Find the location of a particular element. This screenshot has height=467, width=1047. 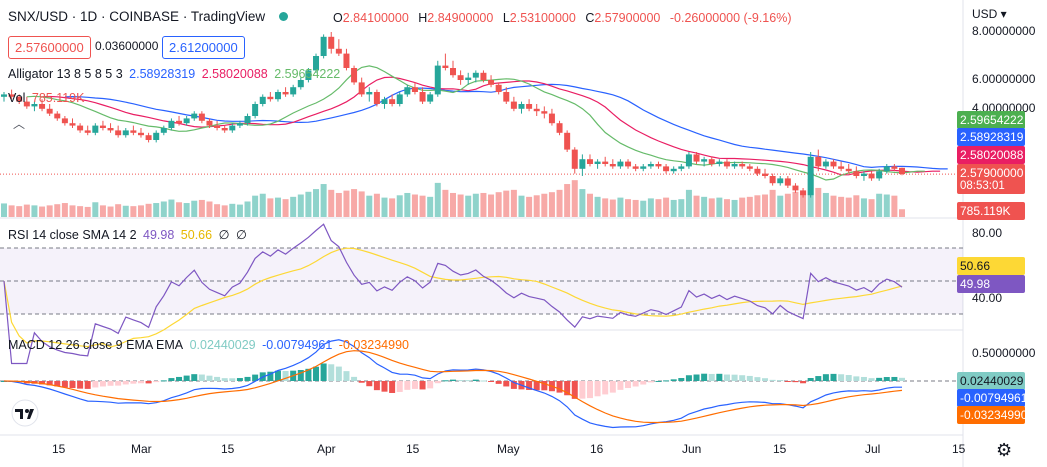

buy-button: 2.61200000 is located at coordinates (203, 47).